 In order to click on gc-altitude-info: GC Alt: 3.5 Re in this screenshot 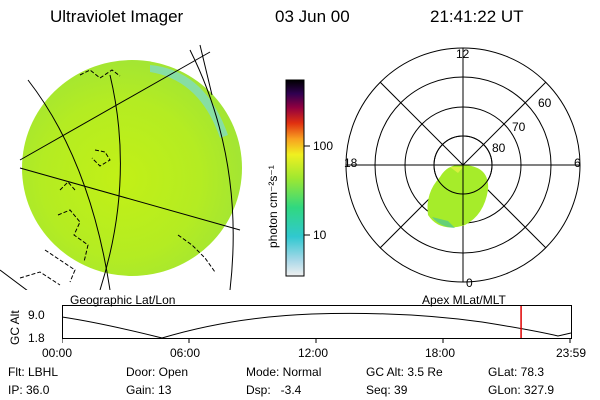, I will do `click(404, 372)`.